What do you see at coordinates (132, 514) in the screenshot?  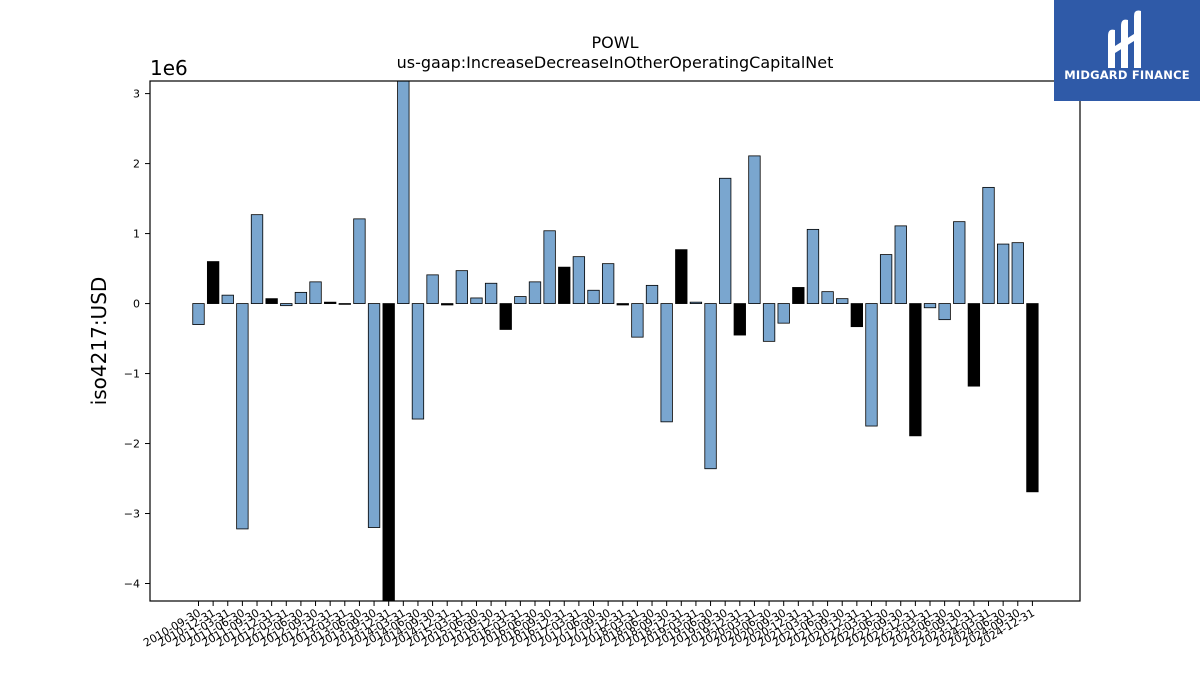 I see `y-tick-label: −3` at bounding box center [132, 514].